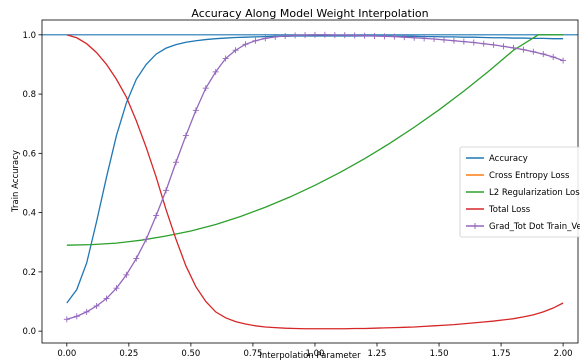 The image size is (580, 360). Describe the element at coordinates (29, 332) in the screenshot. I see `y-tick-label: 0.0` at that location.